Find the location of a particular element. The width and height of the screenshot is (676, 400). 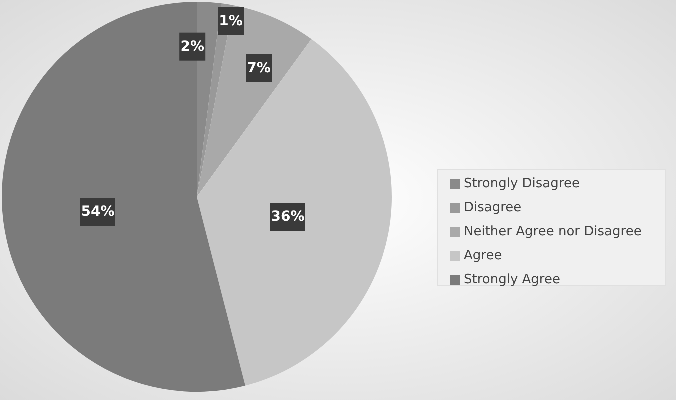

legend-label: Agree is located at coordinates (483, 256).